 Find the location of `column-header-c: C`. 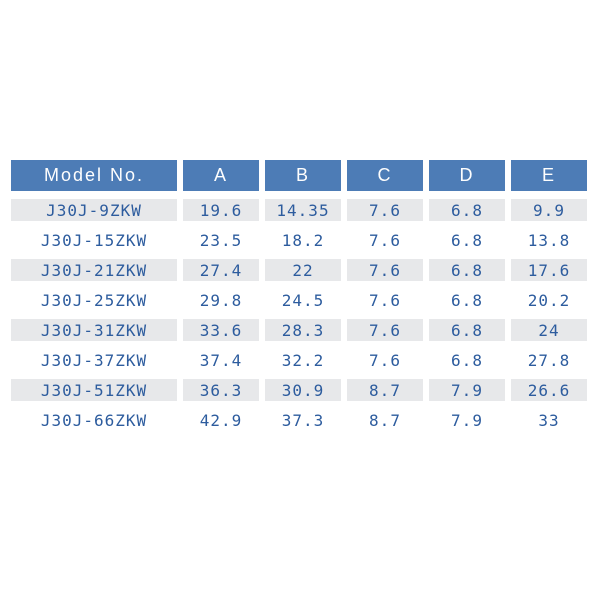

column-header-c: C is located at coordinates (385, 175).